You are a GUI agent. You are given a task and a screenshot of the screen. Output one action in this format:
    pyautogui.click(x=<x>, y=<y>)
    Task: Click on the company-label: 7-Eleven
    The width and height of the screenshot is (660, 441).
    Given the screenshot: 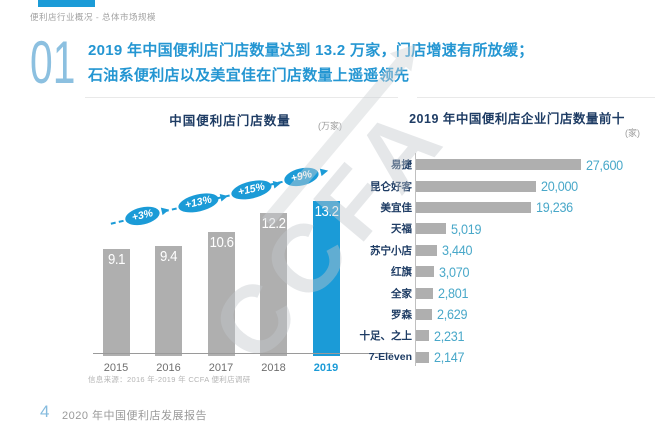 What is the action you would take?
    pyautogui.click(x=390, y=357)
    